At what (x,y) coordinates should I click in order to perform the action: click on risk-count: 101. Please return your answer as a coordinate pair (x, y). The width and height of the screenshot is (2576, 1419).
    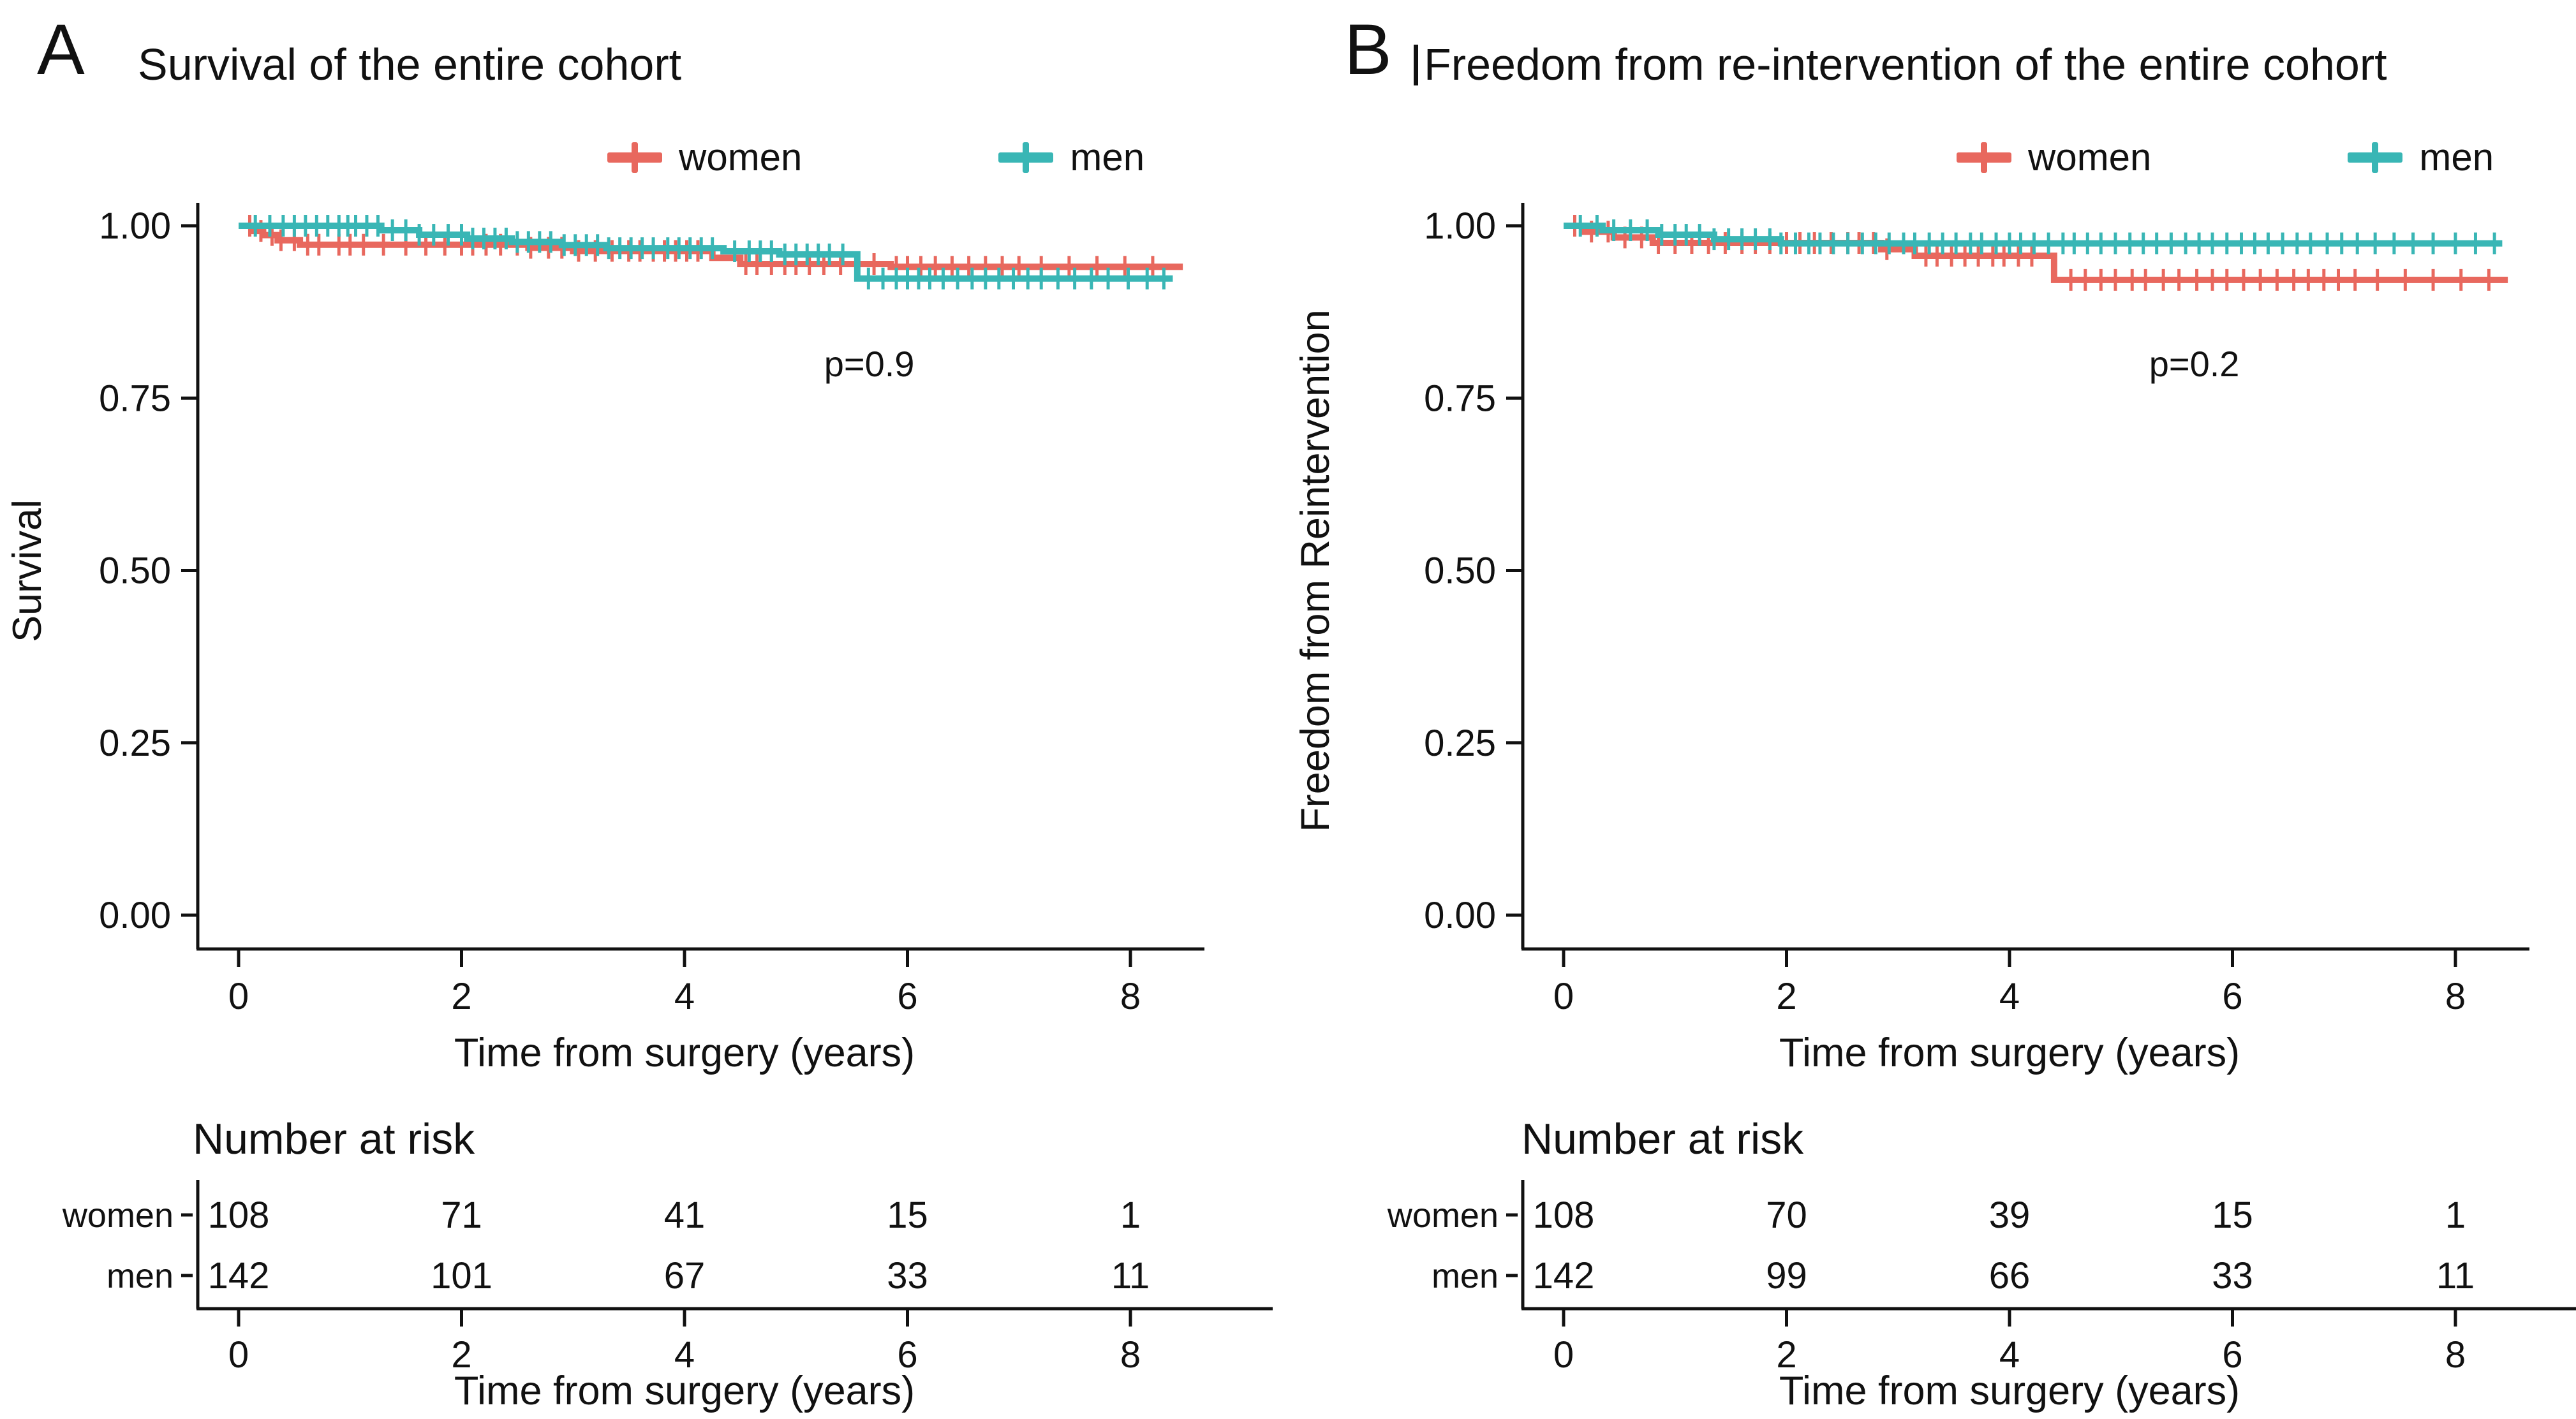
    Looking at the image, I should click on (461, 1276).